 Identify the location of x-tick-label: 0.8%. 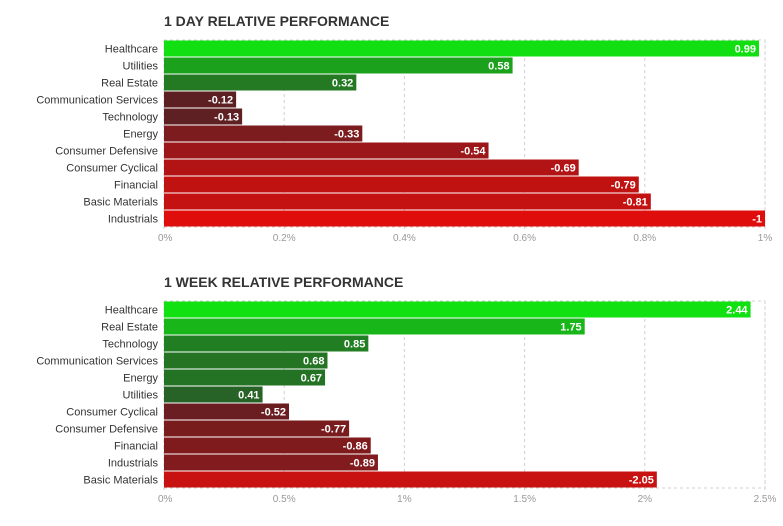
(644, 238).